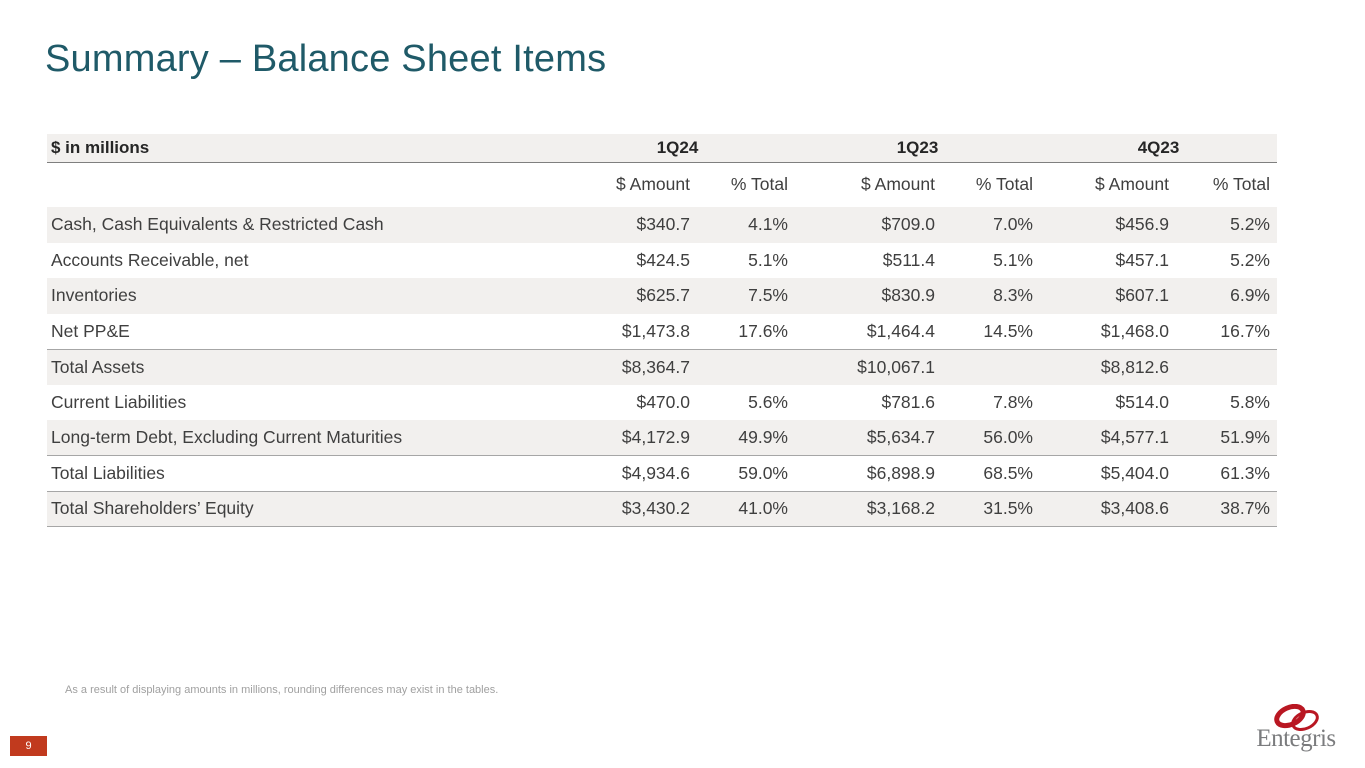 Image resolution: width=1365 pixels, height=768 pixels. What do you see at coordinates (677, 148) in the screenshot?
I see `period-header-1q24: 1Q24` at bounding box center [677, 148].